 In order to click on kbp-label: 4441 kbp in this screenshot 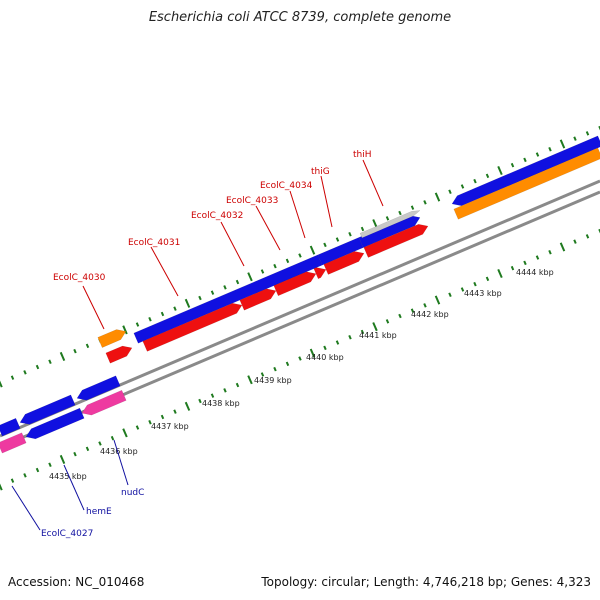, I will do `click(378, 335)`.